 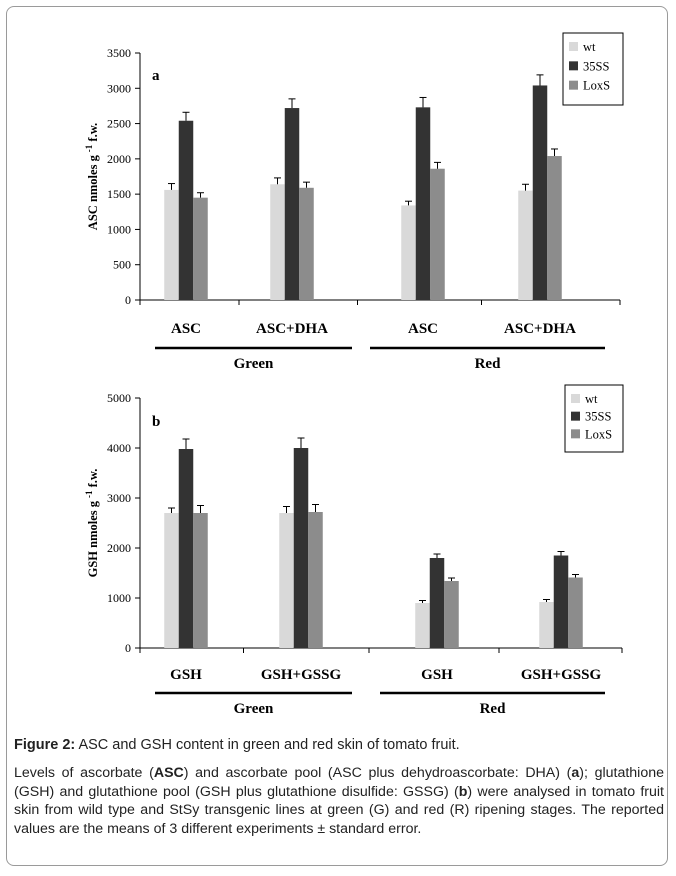 I want to click on y-axis-label-main: GSH nmoles g, so click(x=93, y=538).